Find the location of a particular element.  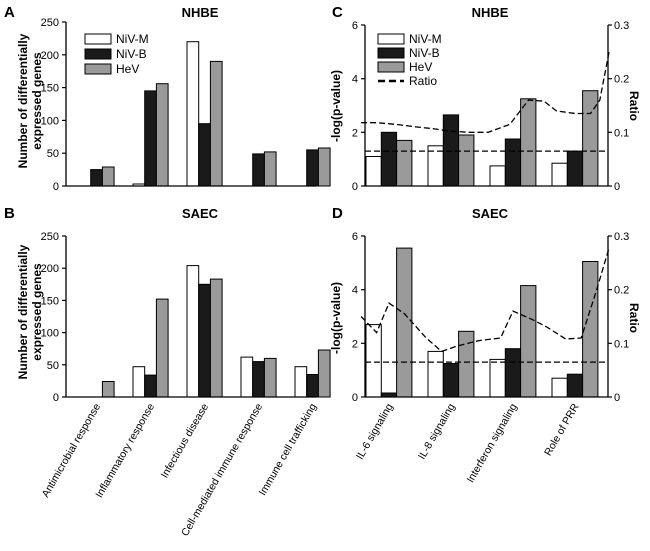

legend-swatch-a-niv-m is located at coordinates (98, 39).